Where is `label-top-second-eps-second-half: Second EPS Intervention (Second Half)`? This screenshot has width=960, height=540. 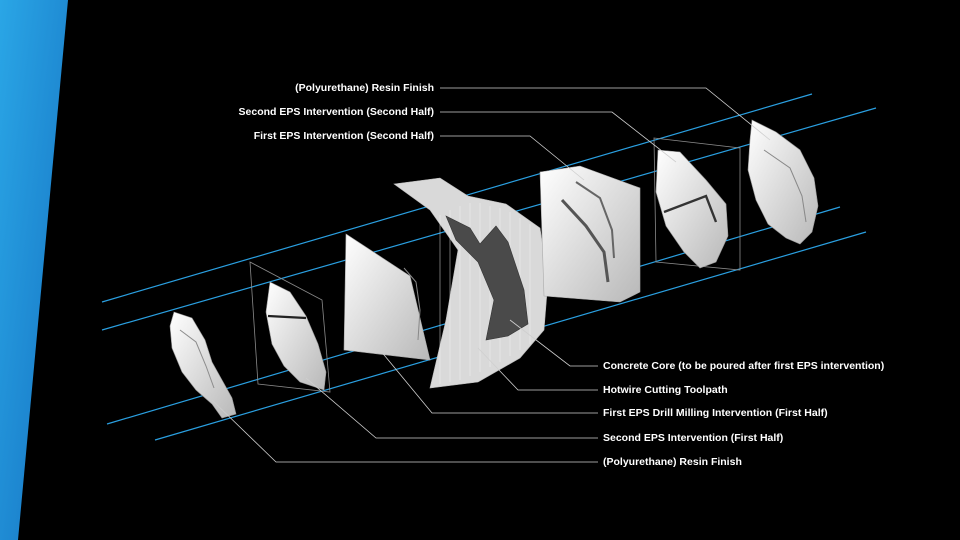
label-top-second-eps-second-half: Second EPS Intervention (Second Half) is located at coordinates (336, 112).